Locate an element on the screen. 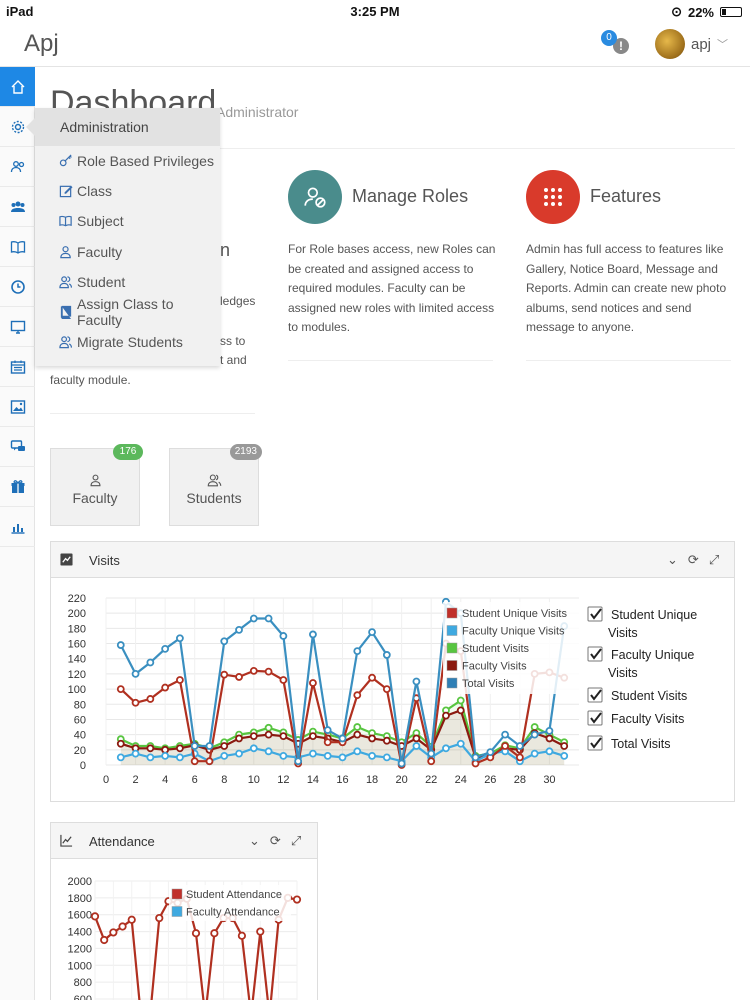 This screenshot has width=750, height=1000. menu-item-student: Student is located at coordinates (127, 282).